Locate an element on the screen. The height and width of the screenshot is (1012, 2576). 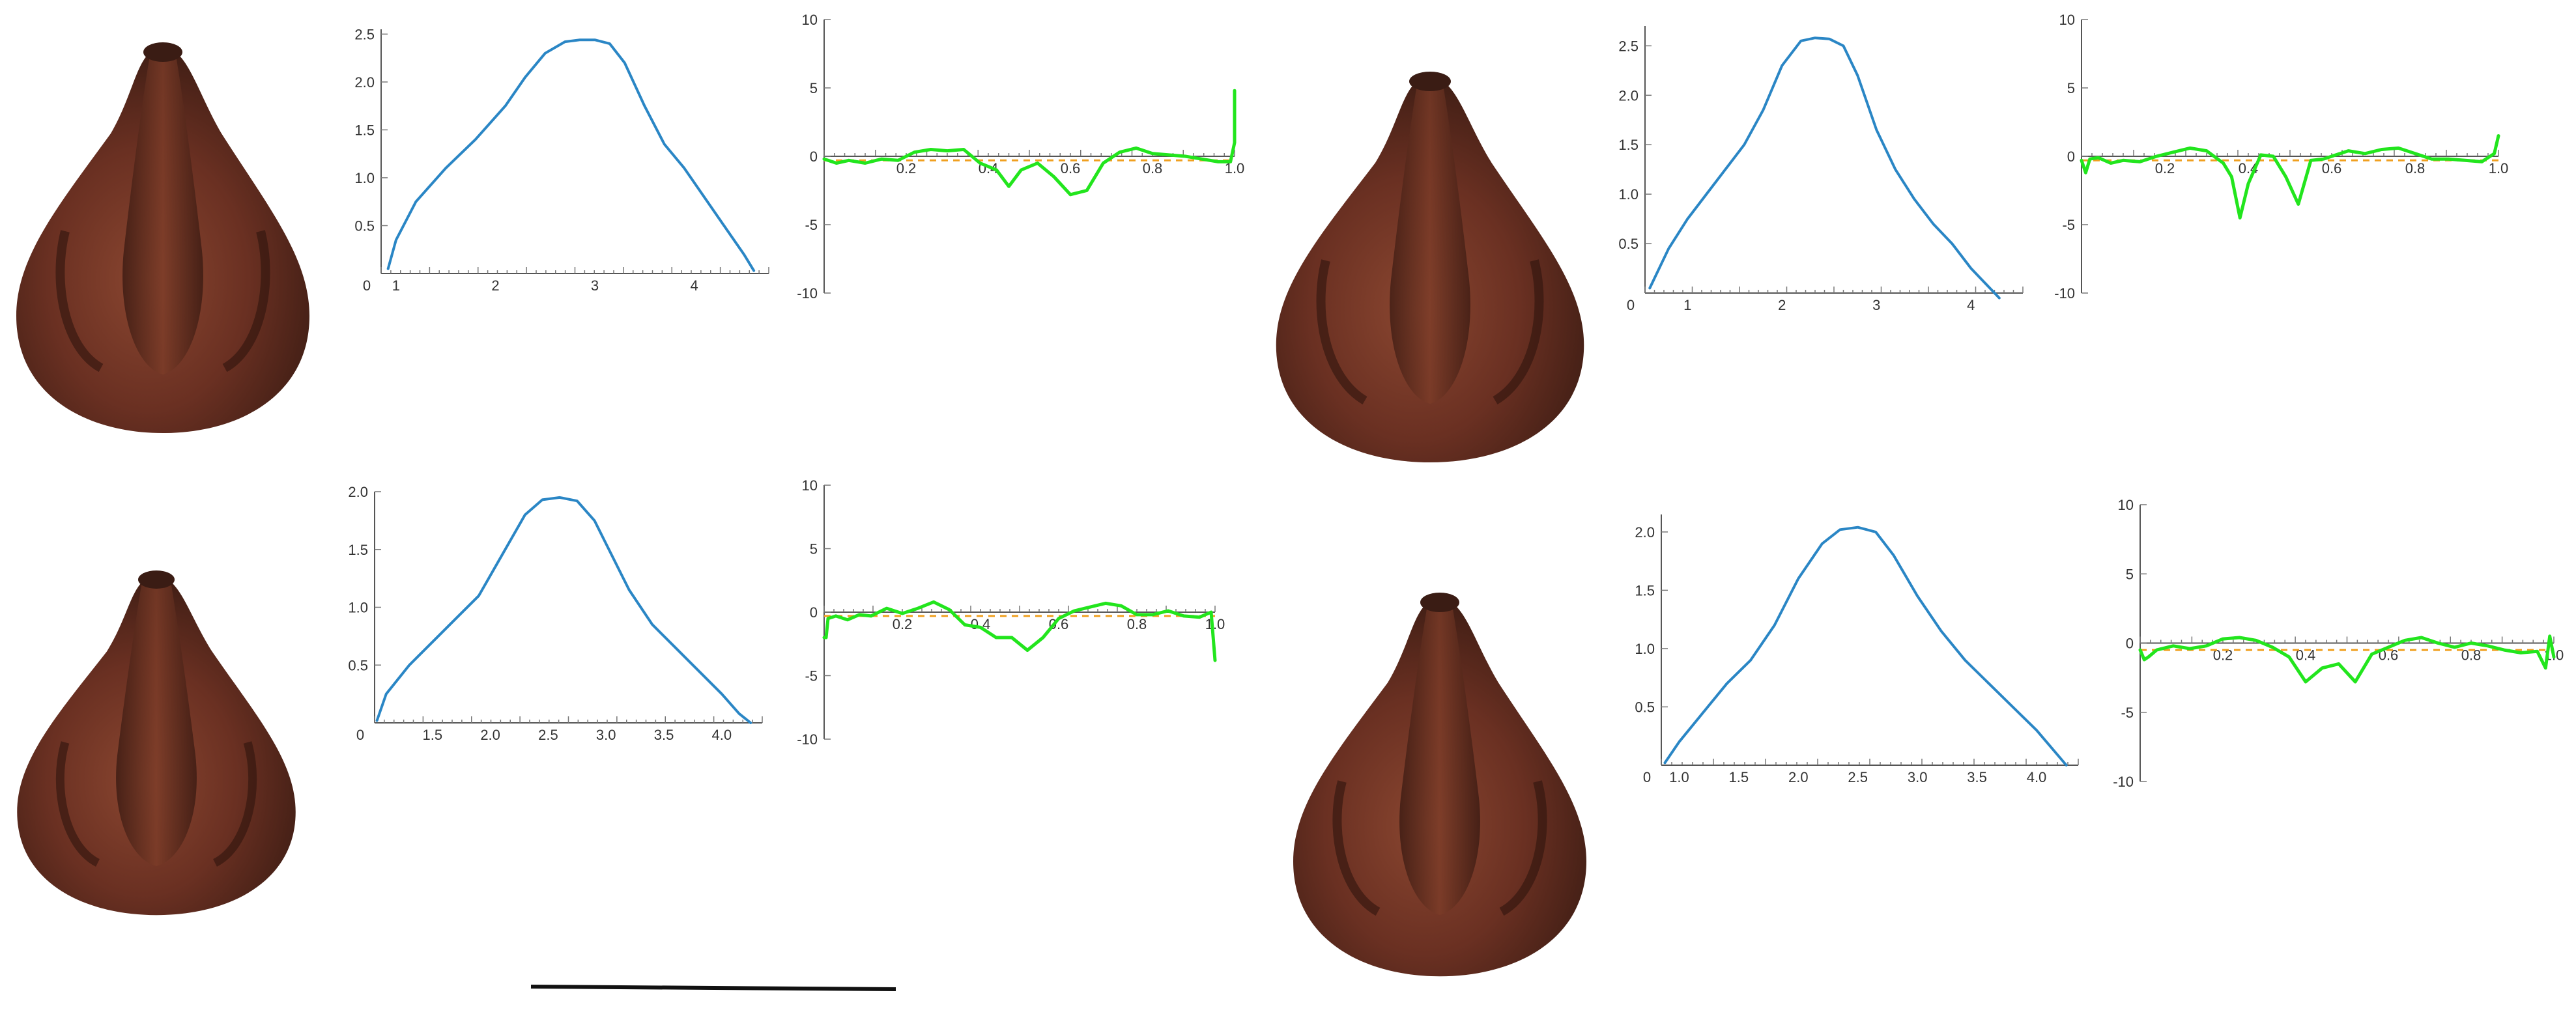
x-tick-label: 0.4 is located at coordinates (981, 624).